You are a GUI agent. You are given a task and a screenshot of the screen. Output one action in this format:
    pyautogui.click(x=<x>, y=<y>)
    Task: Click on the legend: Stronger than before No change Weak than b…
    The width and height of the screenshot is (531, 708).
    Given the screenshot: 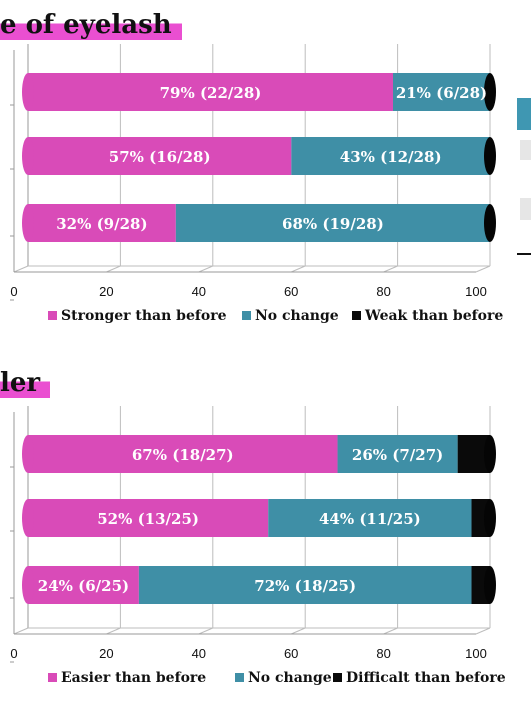 What is the action you would take?
    pyautogui.click(x=275, y=316)
    